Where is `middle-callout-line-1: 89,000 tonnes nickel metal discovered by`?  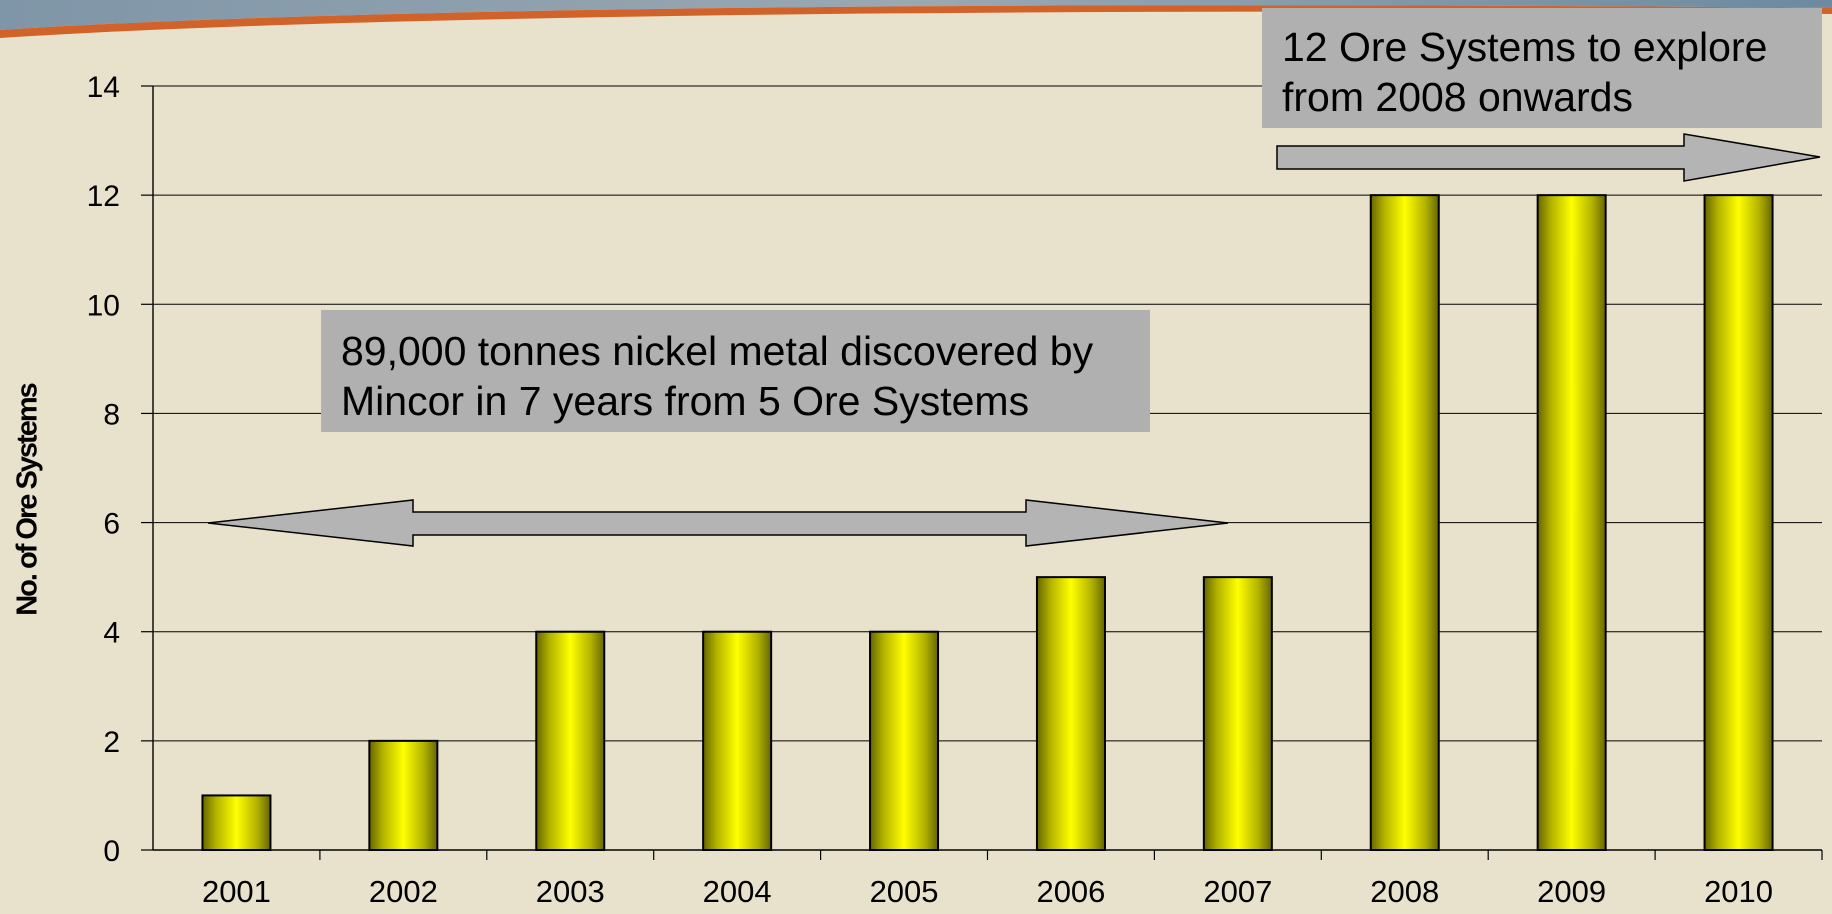 middle-callout-line-1: 89,000 tonnes nickel metal discovered by is located at coordinates (717, 351).